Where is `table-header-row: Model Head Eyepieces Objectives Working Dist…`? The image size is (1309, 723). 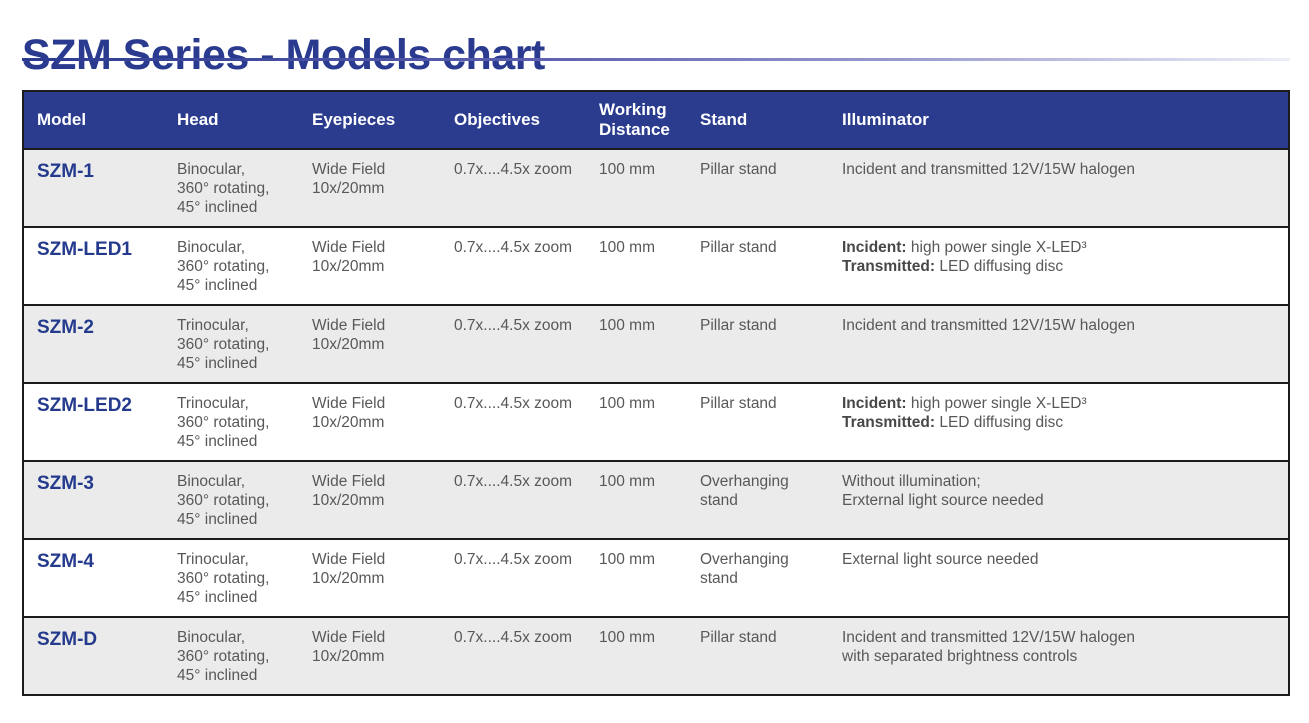 table-header-row: Model Head Eyepieces Objectives Working Dist… is located at coordinates (656, 120).